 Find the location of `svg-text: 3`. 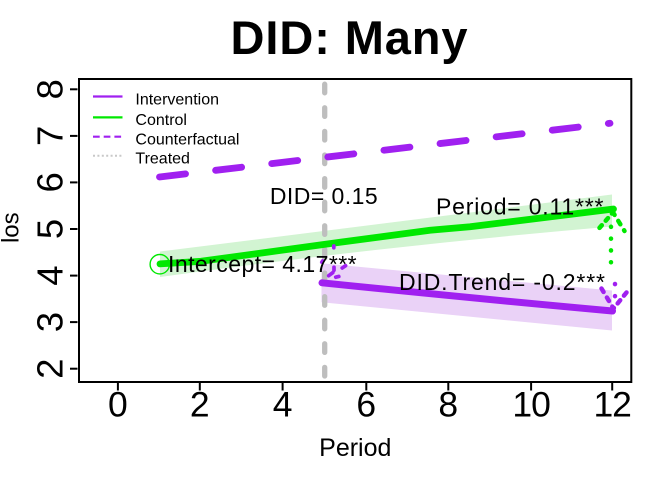

svg-text: 3 is located at coordinates (50, 322).